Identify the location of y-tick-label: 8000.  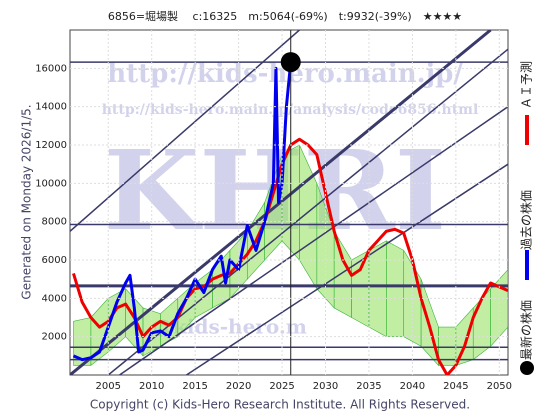
(54, 222).